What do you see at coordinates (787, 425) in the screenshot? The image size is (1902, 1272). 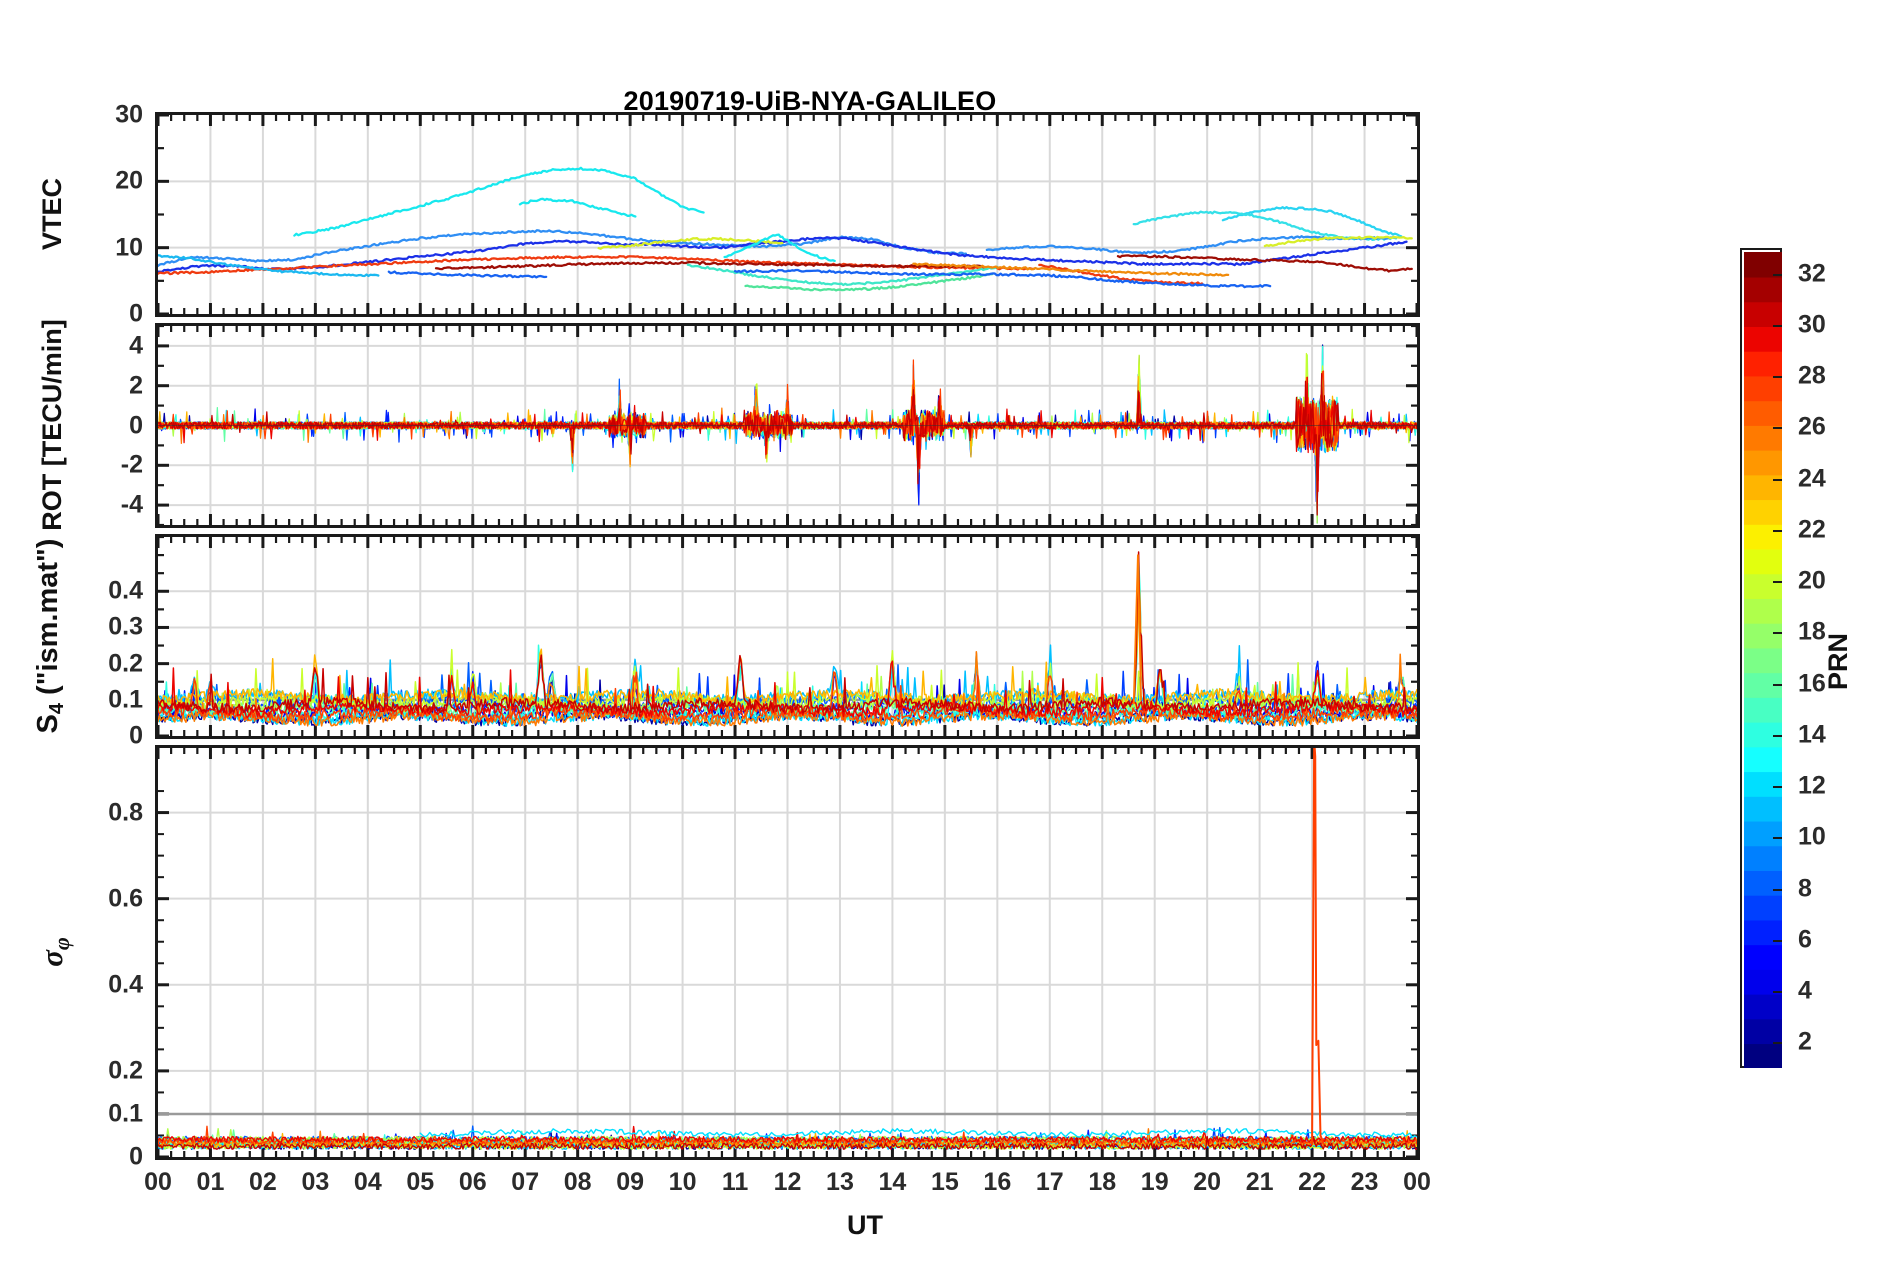 I see `panel-rot` at bounding box center [787, 425].